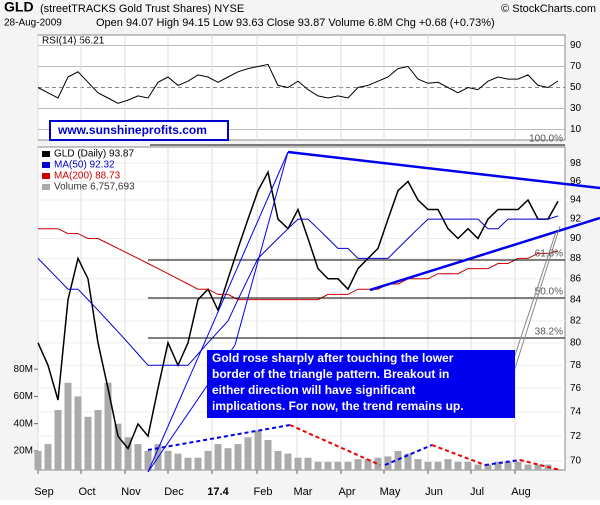  What do you see at coordinates (576, 299) in the screenshot?
I see `y-tick-label: 84` at bounding box center [576, 299].